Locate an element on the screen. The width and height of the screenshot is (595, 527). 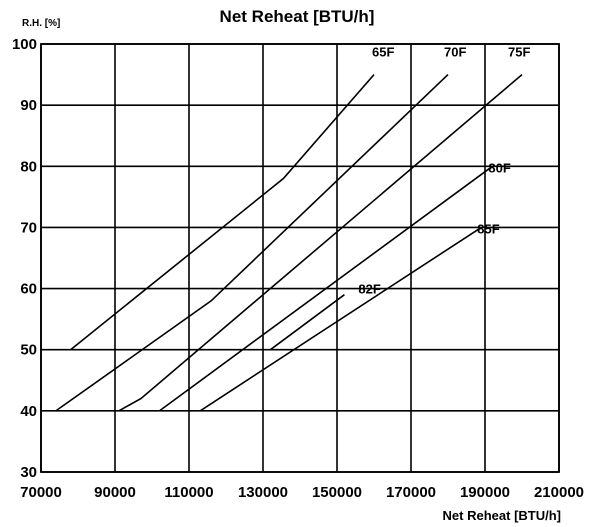
series-label-65f: 65F is located at coordinates (383, 52).